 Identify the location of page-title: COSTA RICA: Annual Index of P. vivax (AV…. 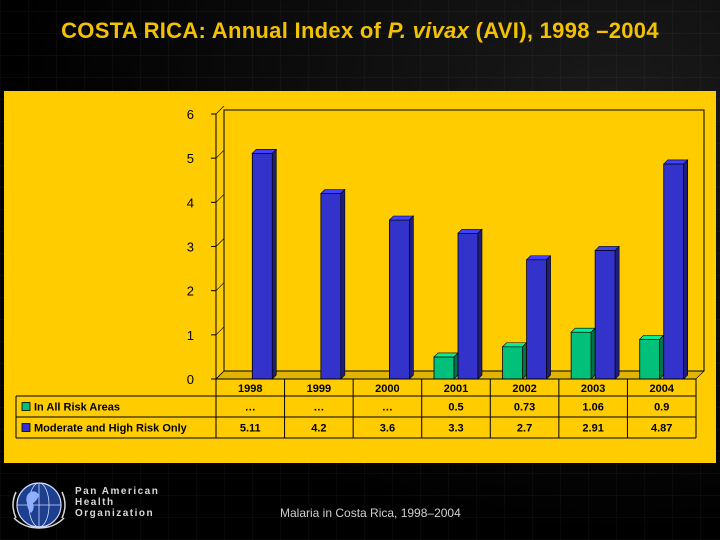
(360, 31).